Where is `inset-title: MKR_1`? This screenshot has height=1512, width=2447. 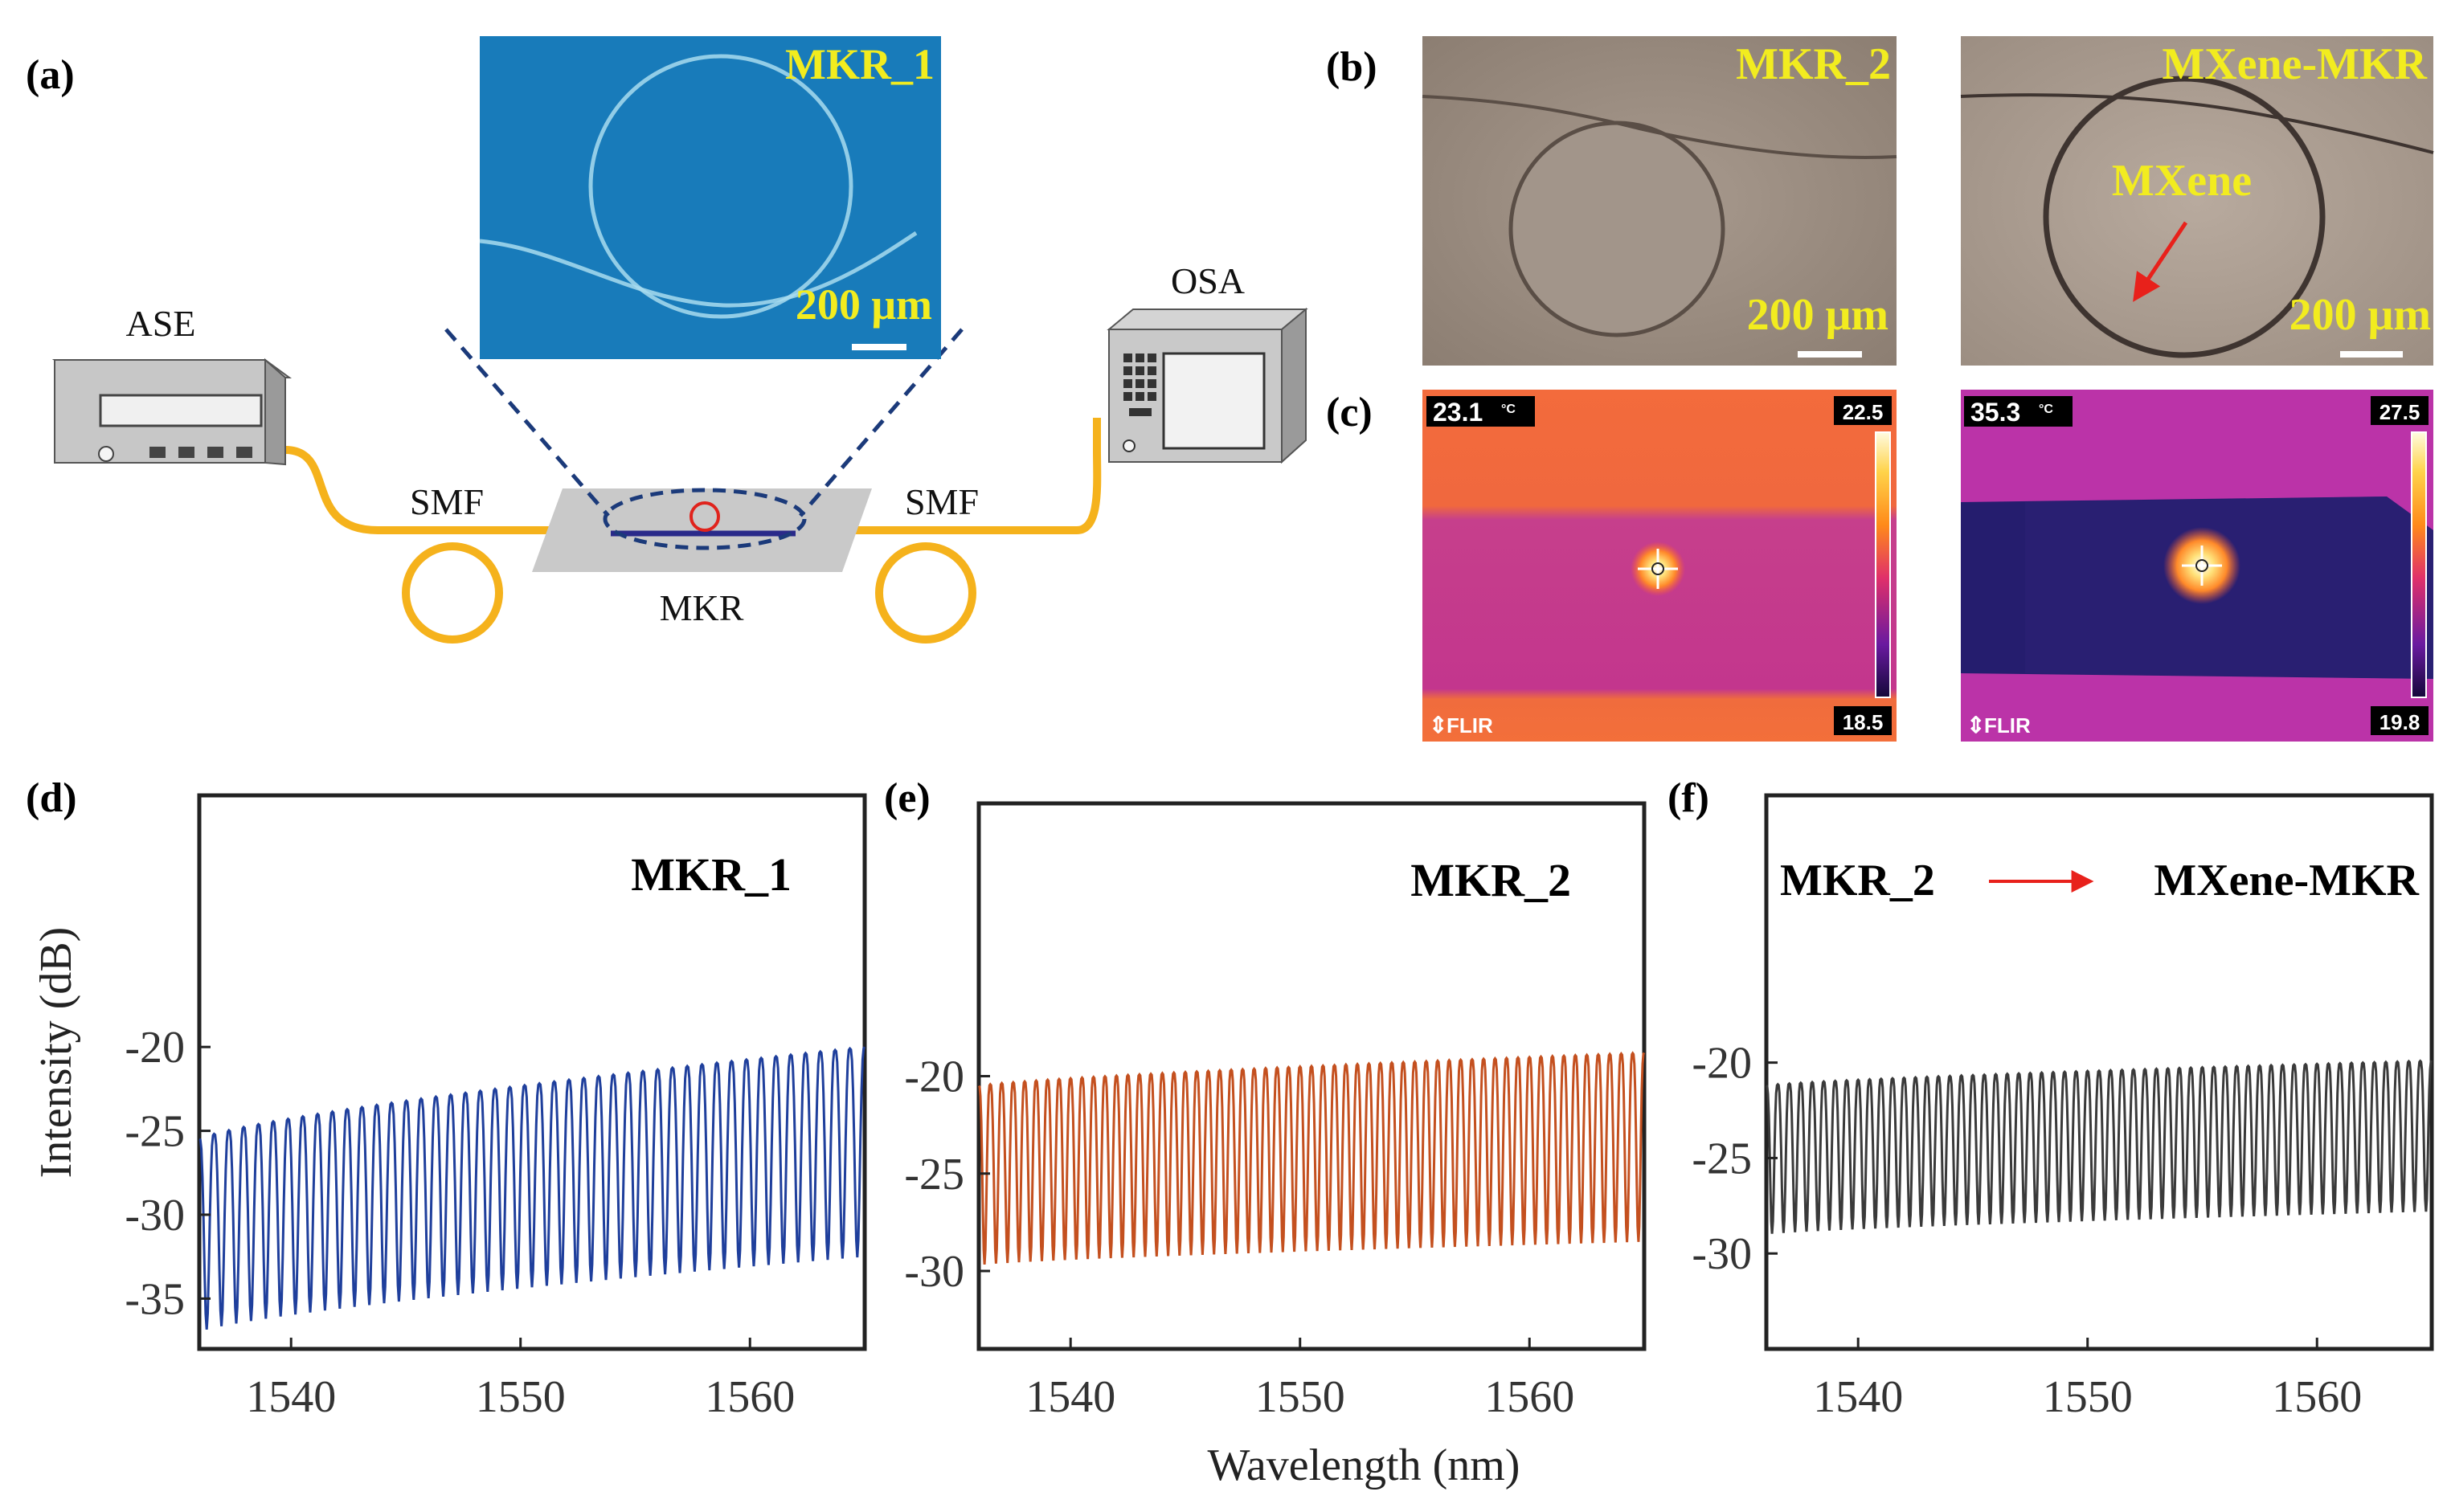 inset-title: MKR_1 is located at coordinates (860, 64).